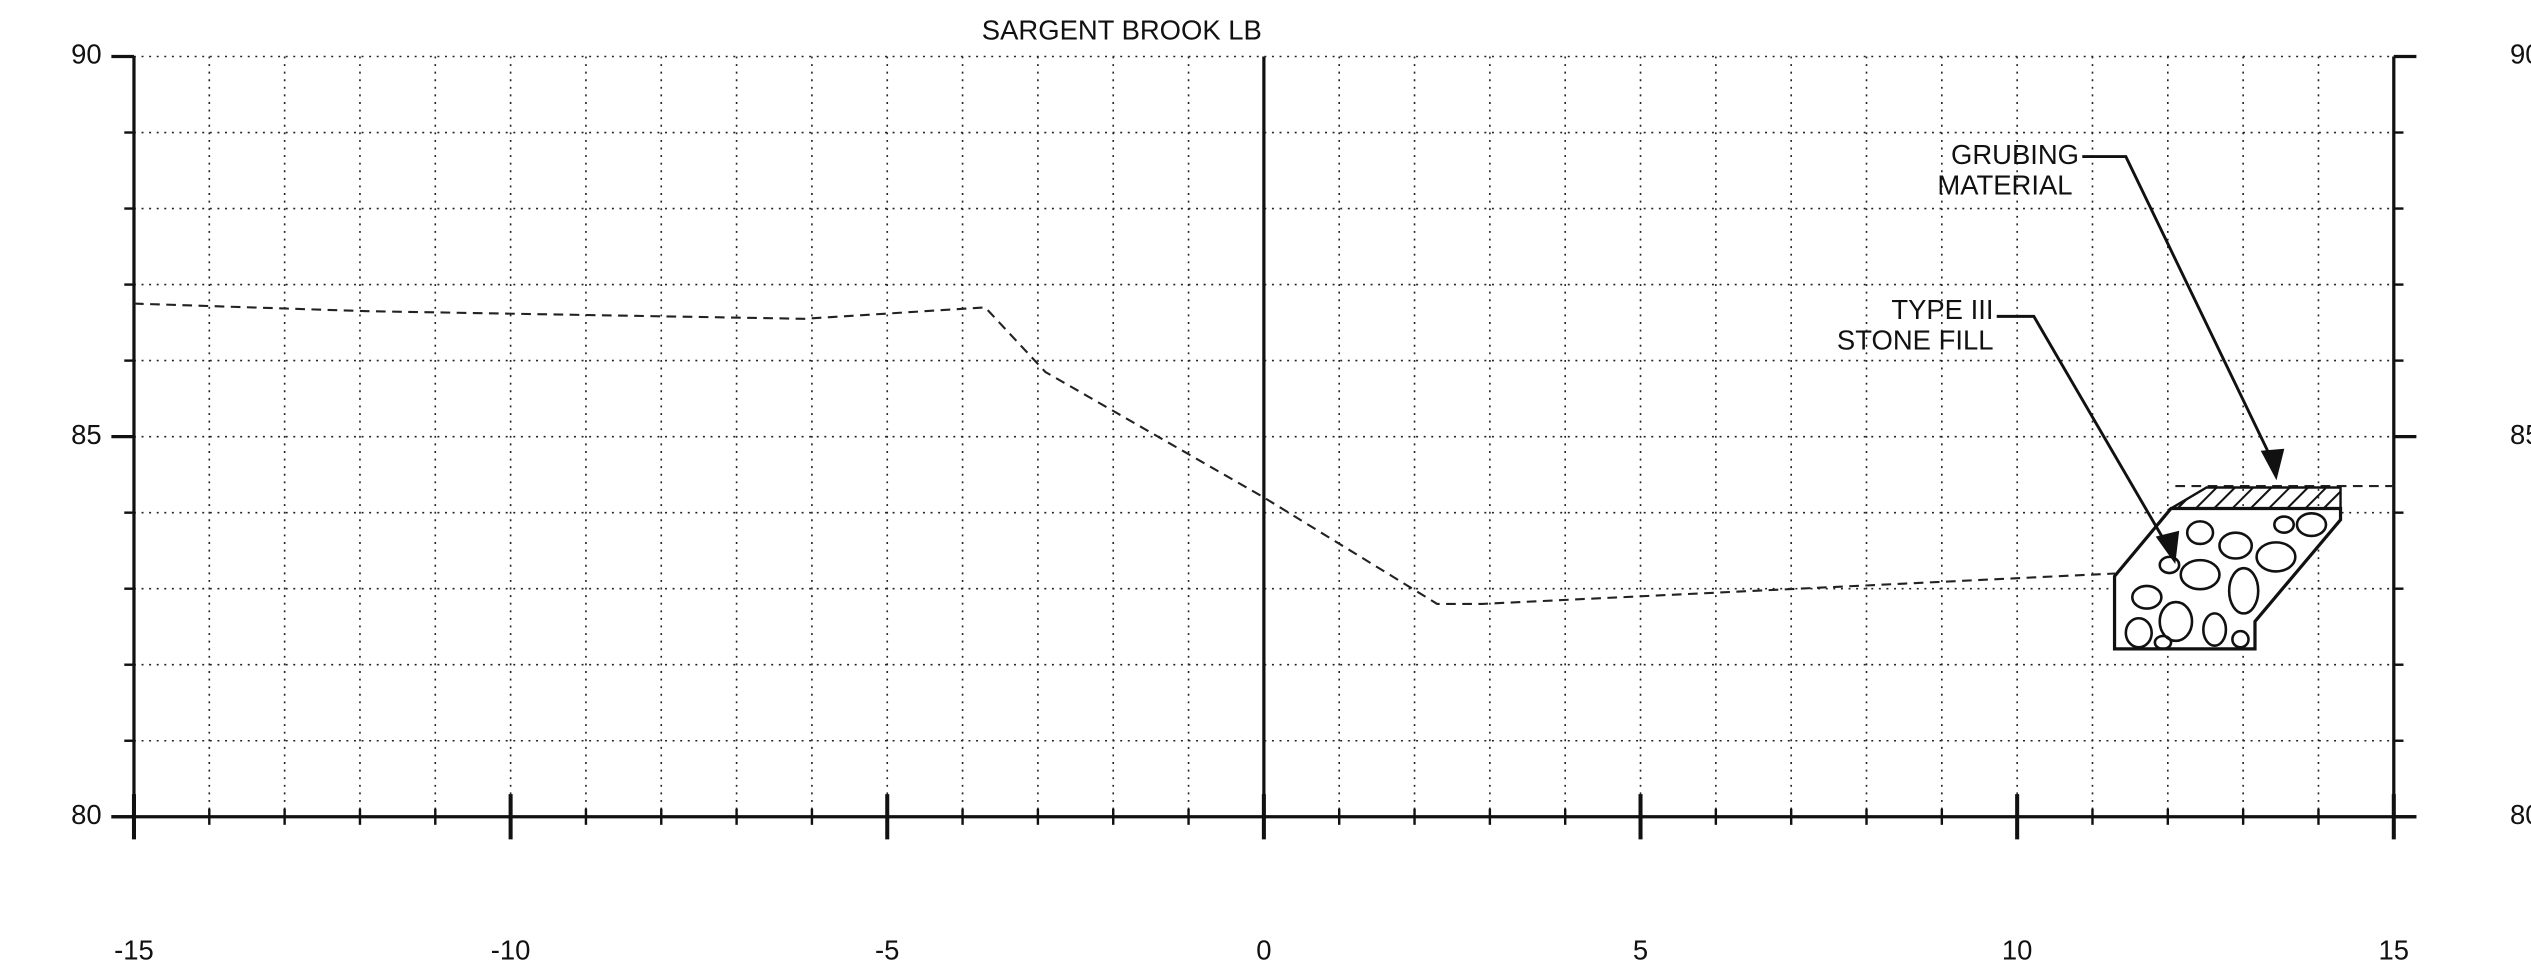  I want to click on x-tick-label: 5, so click(1640, 950).